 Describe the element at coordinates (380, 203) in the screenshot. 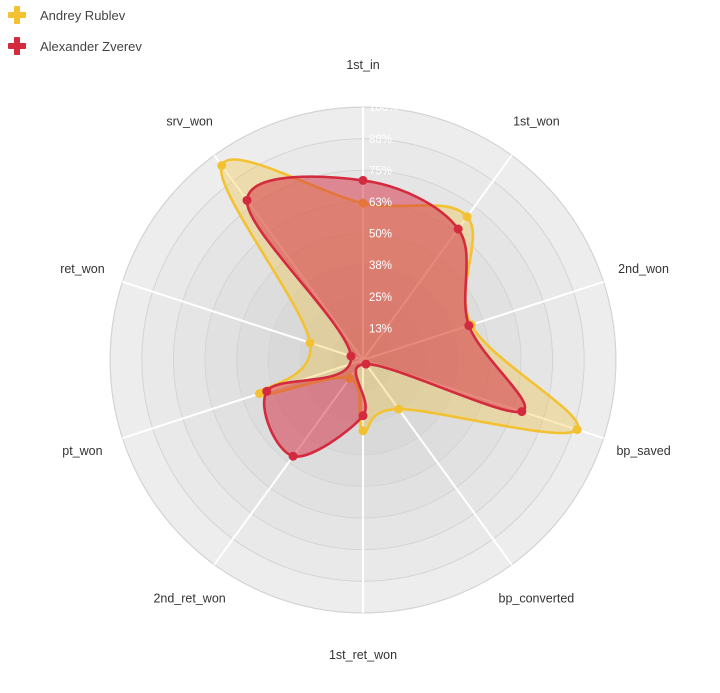

I see `tick-label: 63%` at that location.